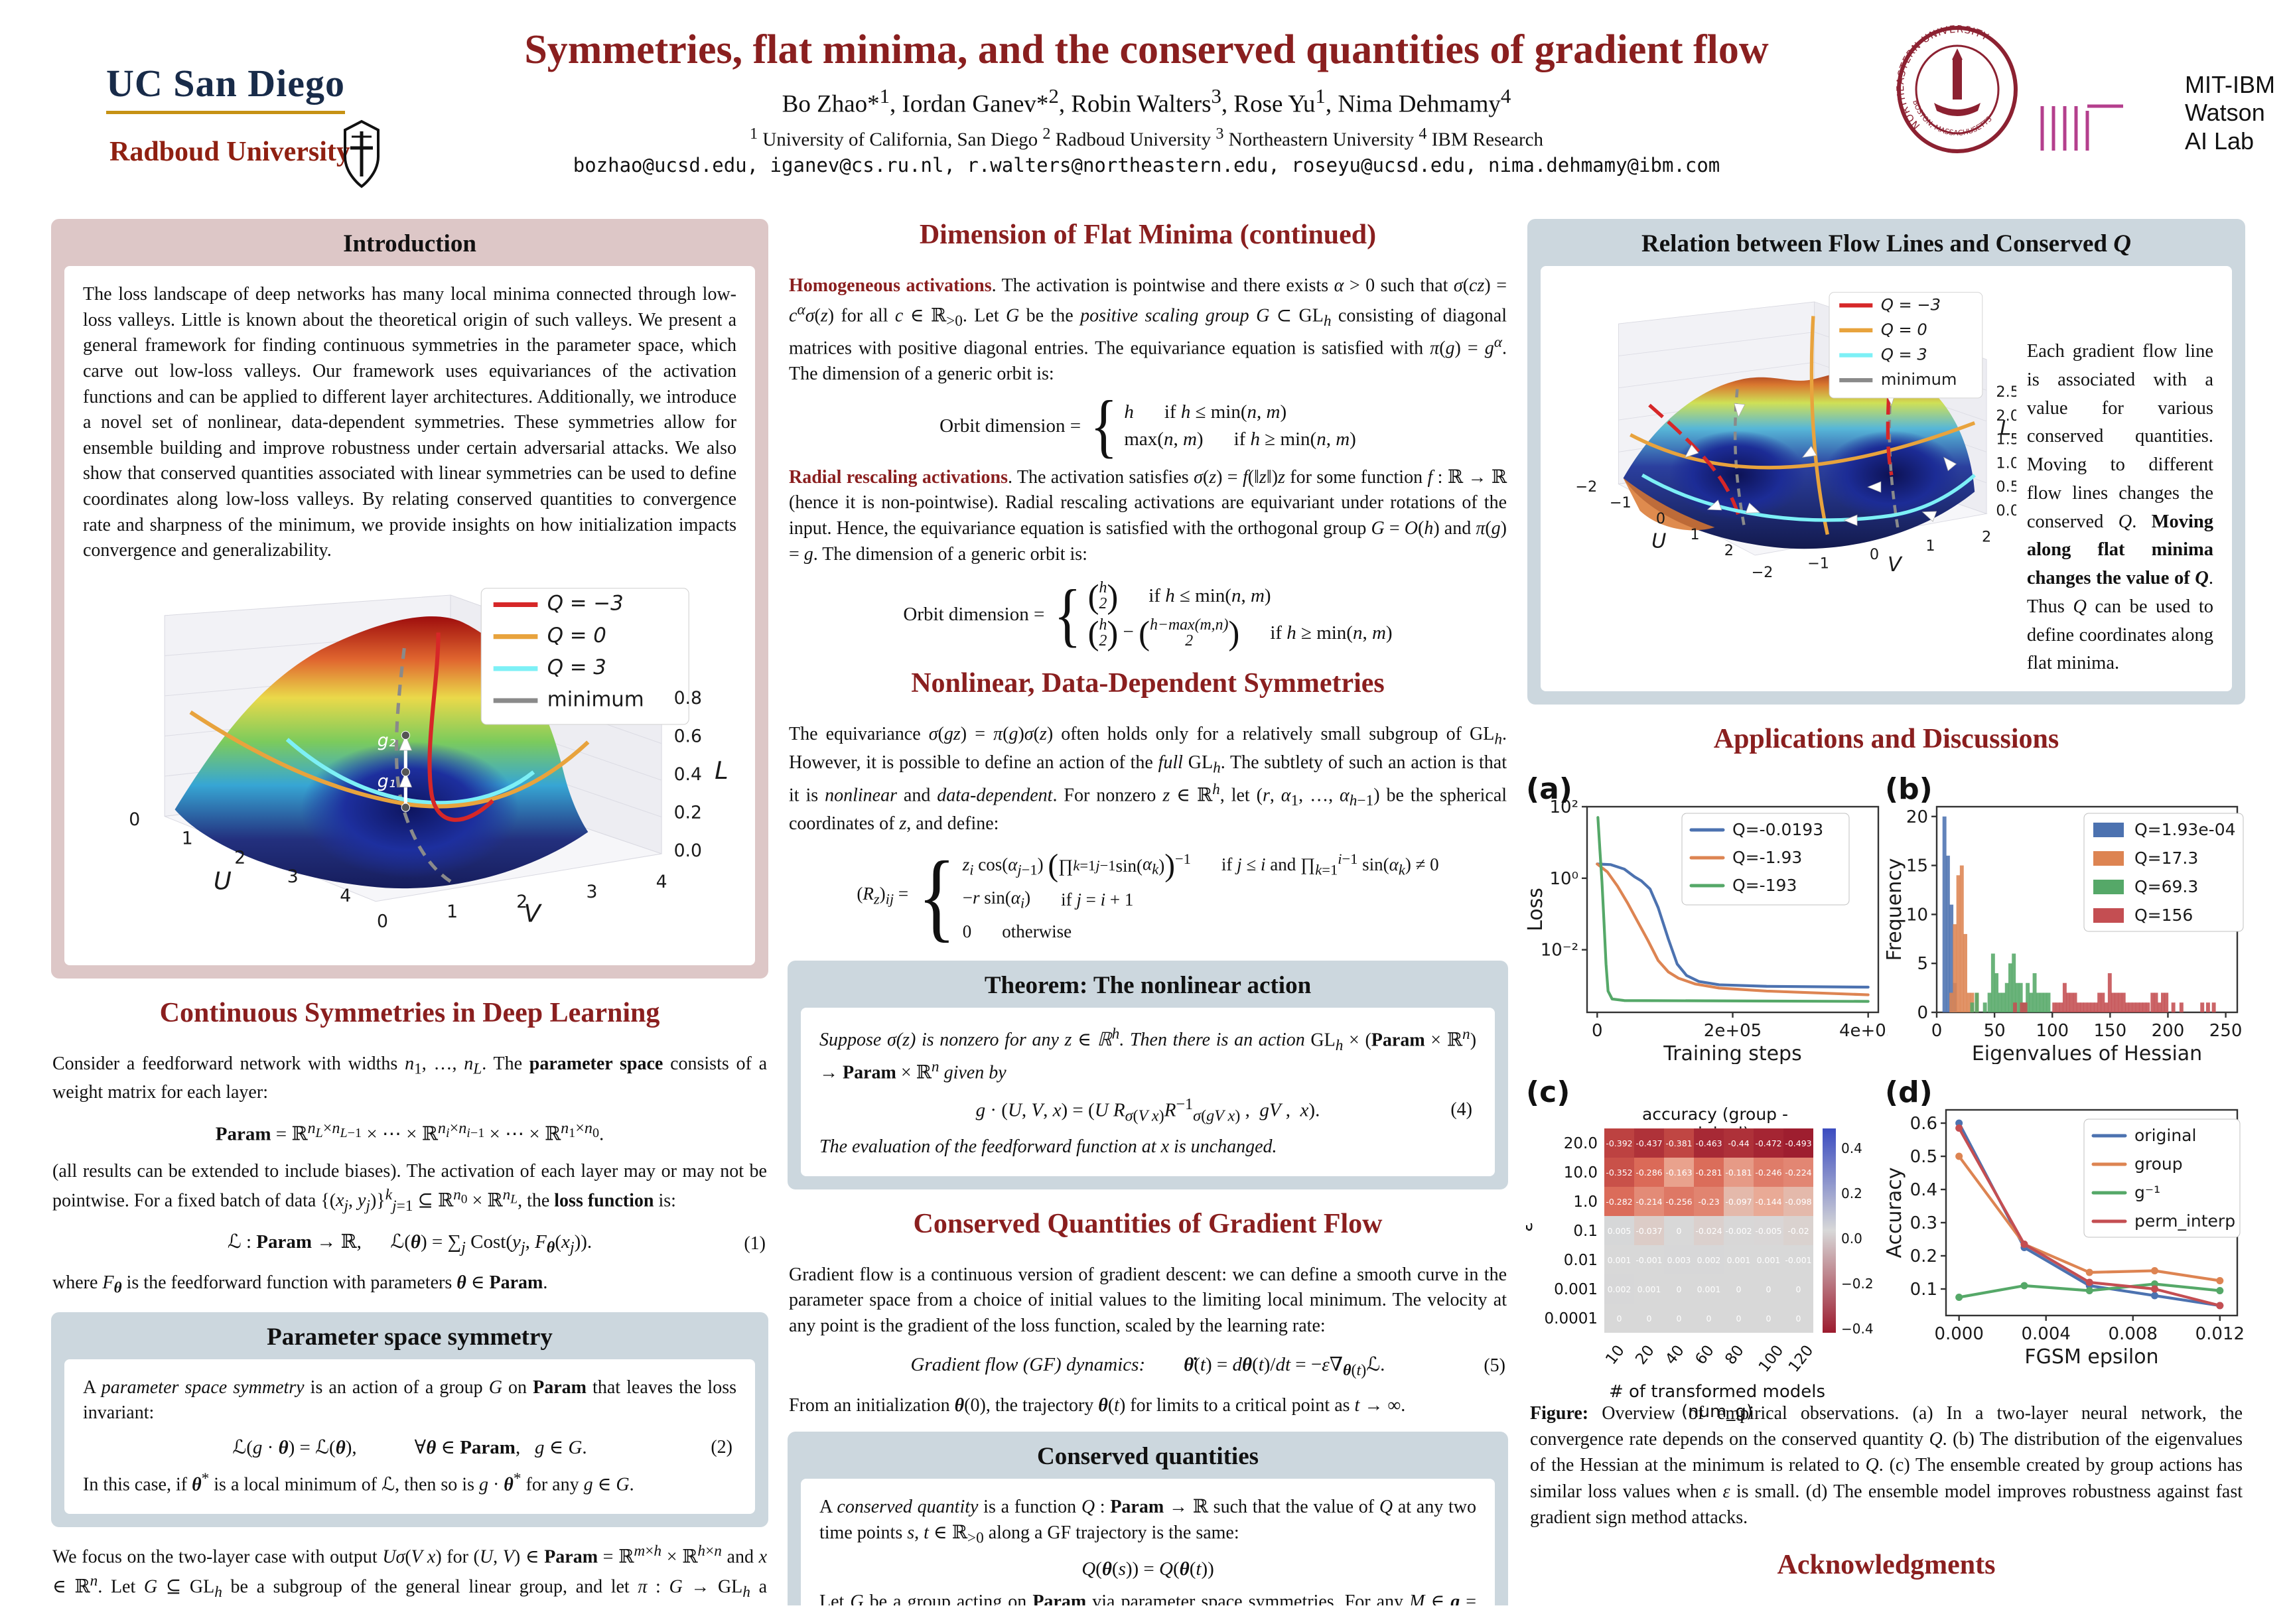 This screenshot has height=1624, width=2293. Describe the element at coordinates (2110, 1031) in the screenshot. I see `svg-text: 150` at that location.